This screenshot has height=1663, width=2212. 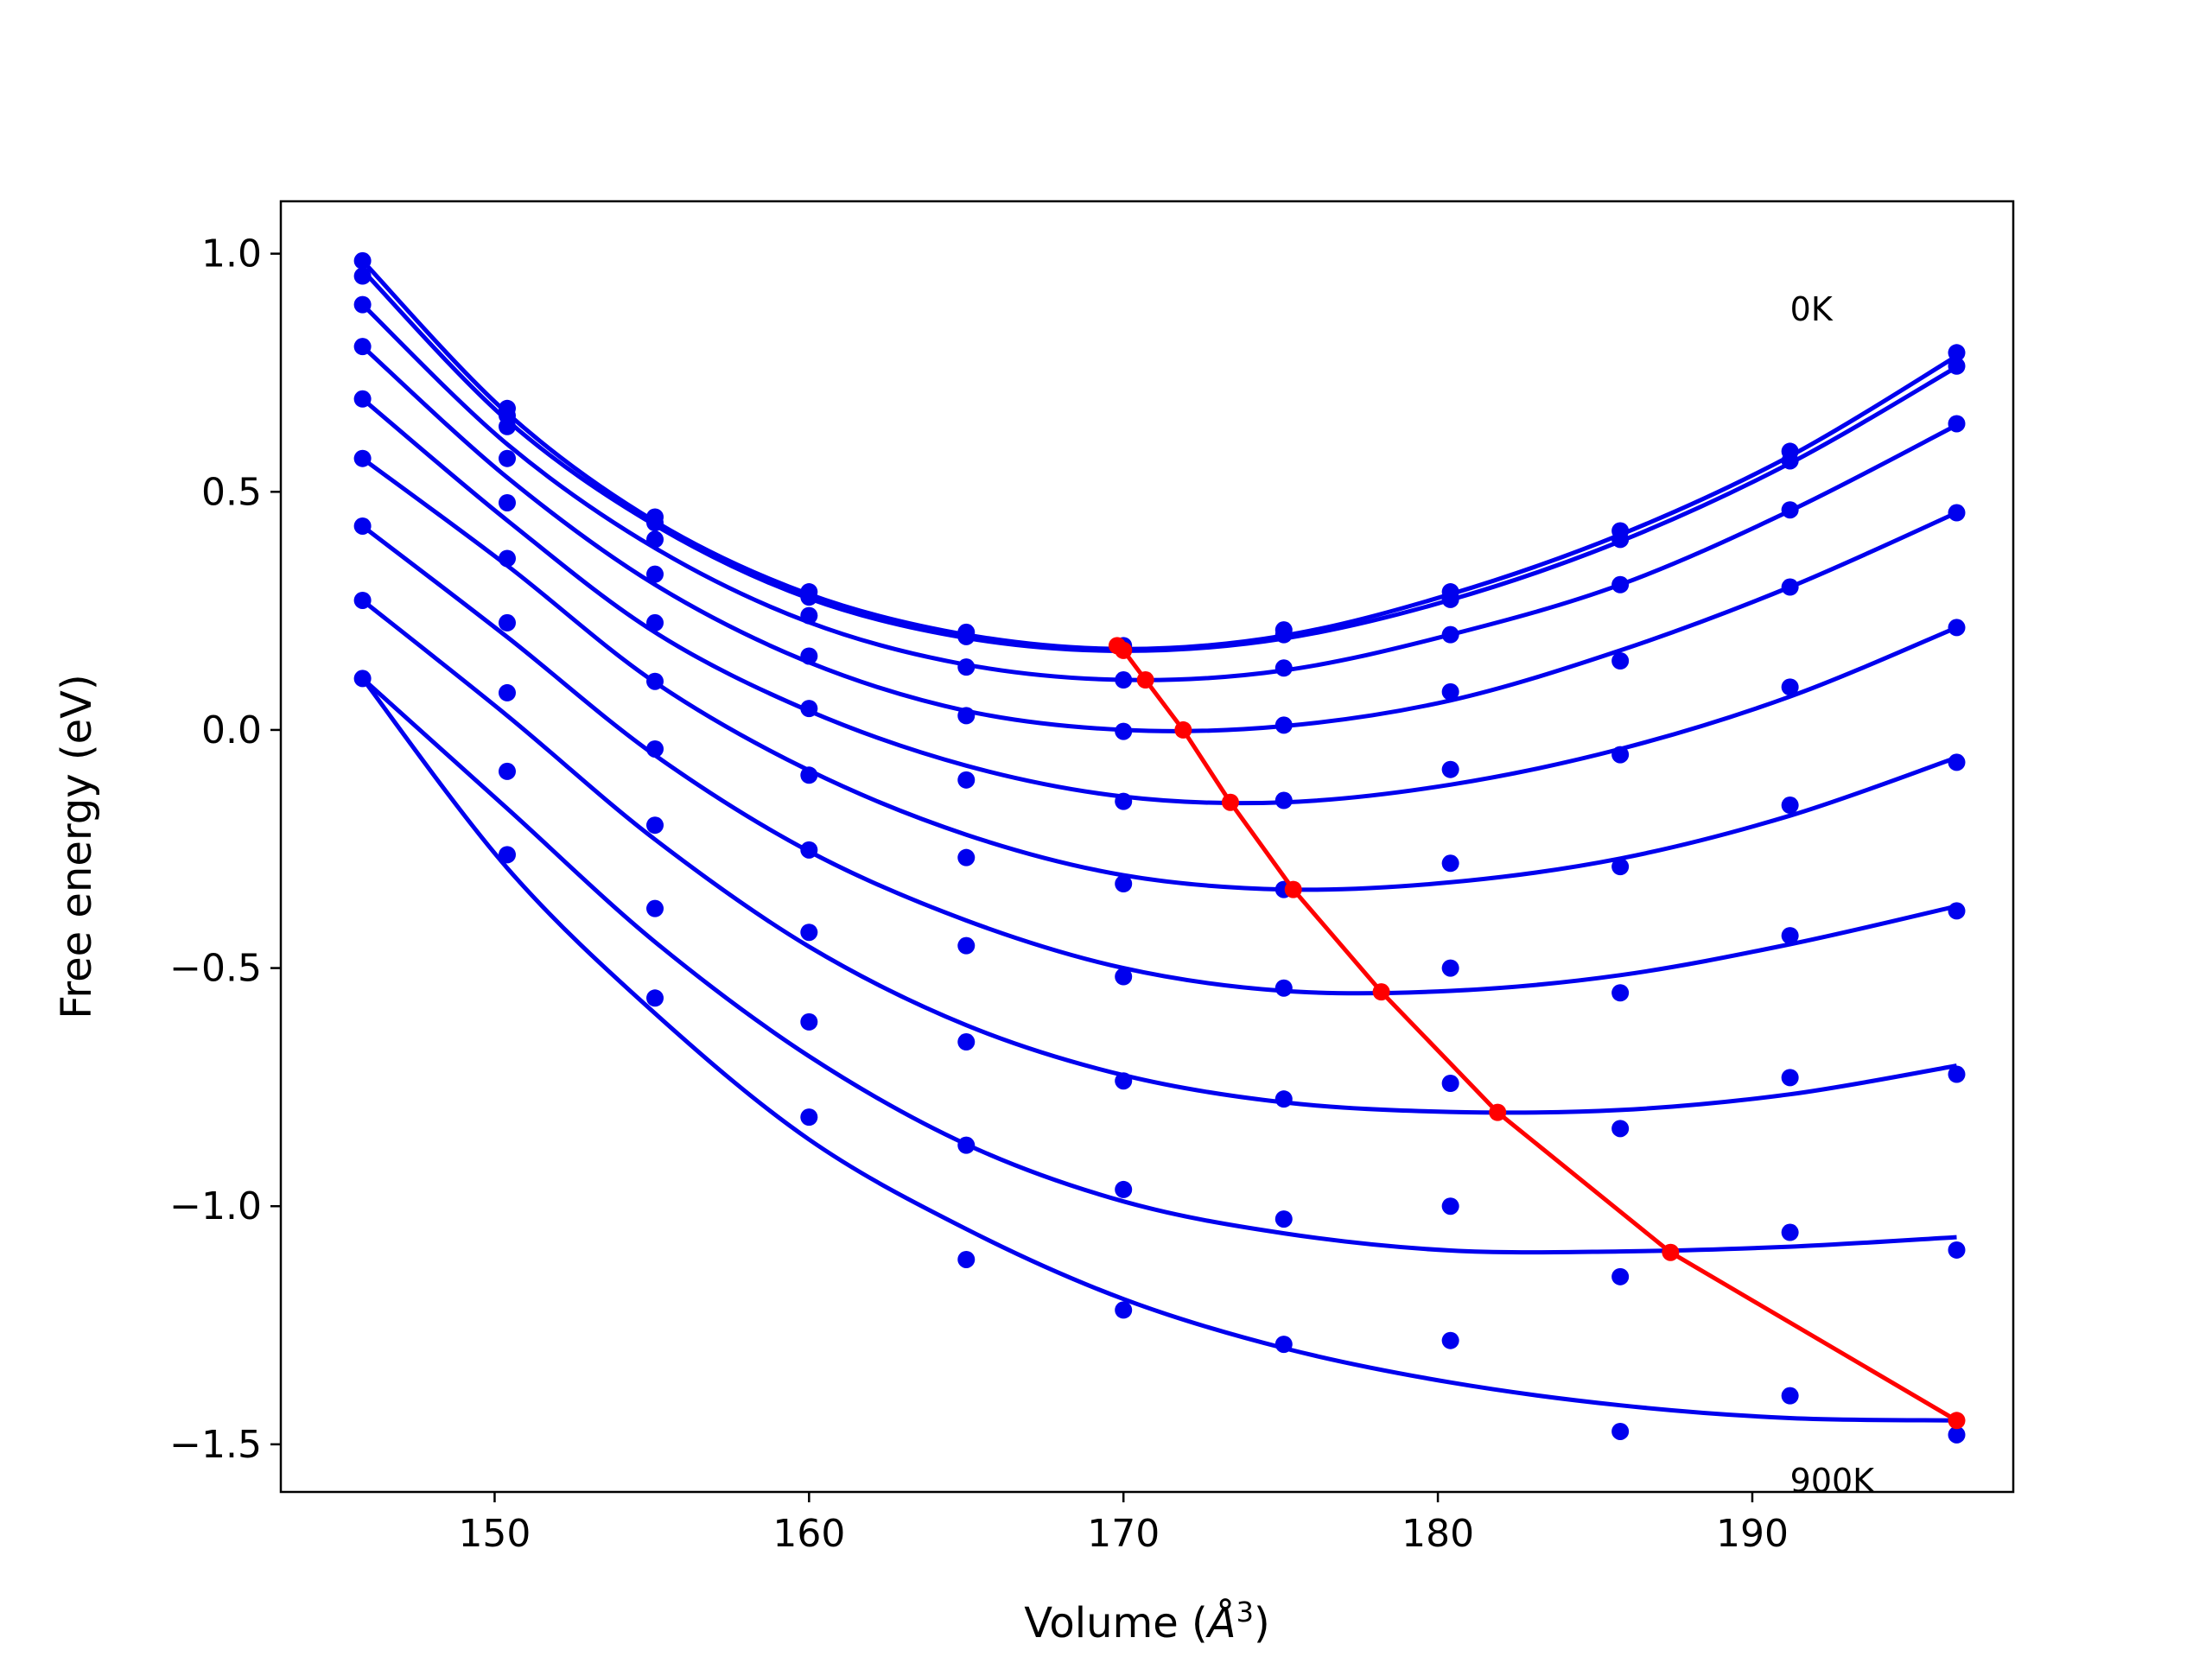 I want to click on temperature-annotation: 900K, so click(x=1833, y=1481).